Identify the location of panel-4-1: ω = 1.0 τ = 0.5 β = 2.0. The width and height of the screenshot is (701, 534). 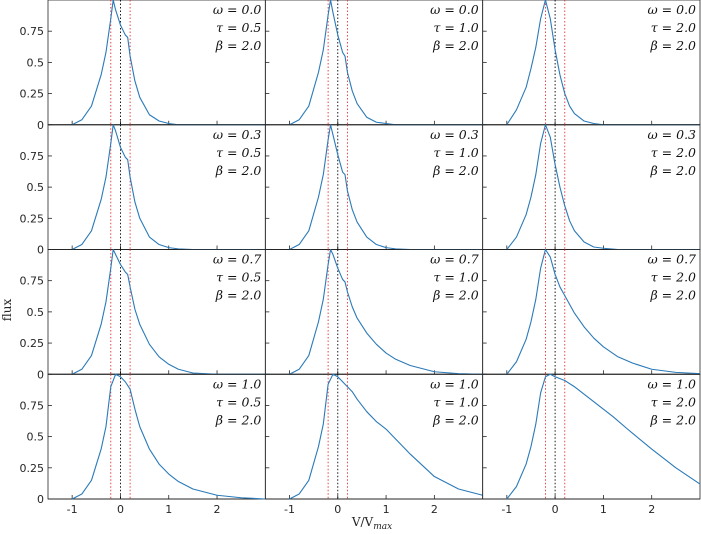
(156, 436).